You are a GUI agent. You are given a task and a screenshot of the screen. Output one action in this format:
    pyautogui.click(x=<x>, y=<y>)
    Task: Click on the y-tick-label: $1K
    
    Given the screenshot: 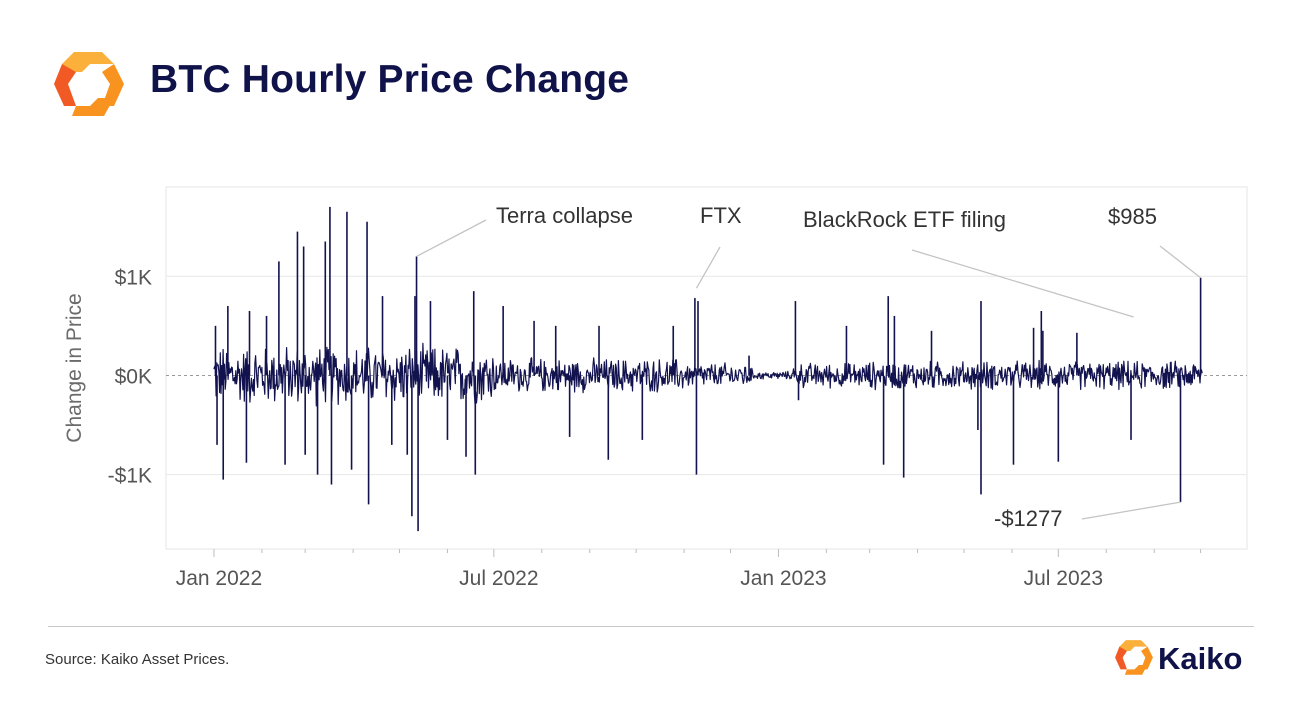 What is the action you would take?
    pyautogui.click(x=133, y=277)
    